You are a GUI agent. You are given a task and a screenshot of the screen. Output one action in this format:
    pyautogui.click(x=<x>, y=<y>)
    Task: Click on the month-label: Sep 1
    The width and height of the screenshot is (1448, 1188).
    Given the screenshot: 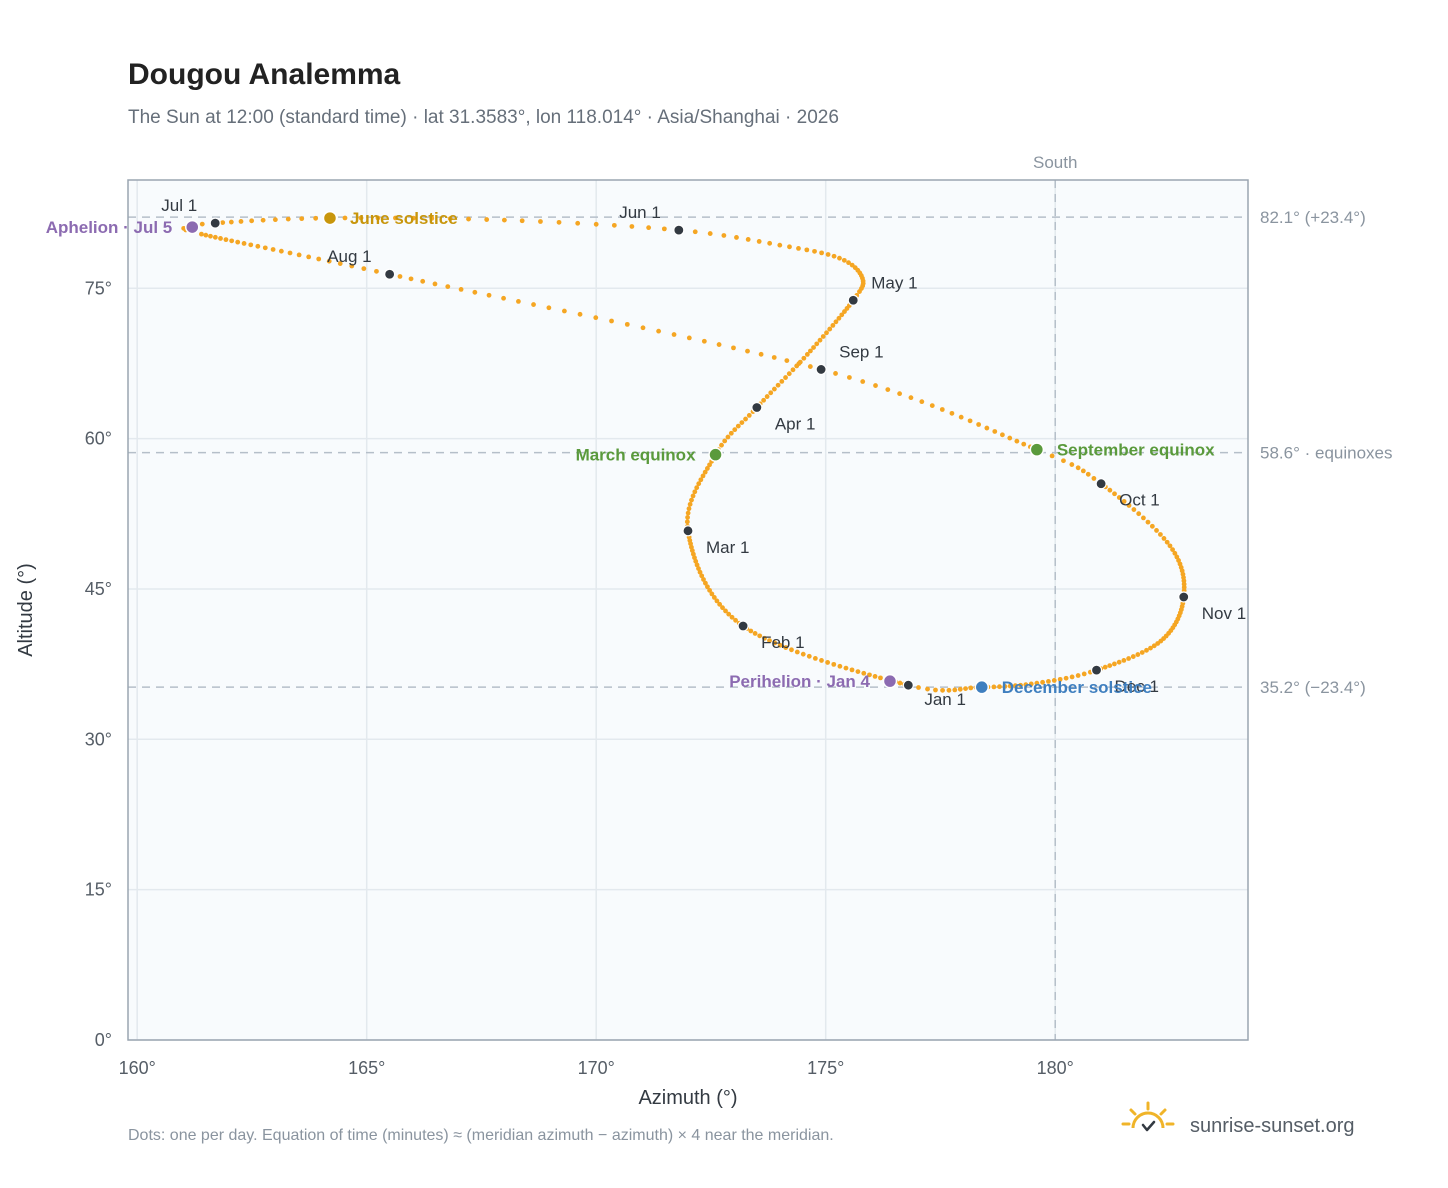 What is the action you would take?
    pyautogui.click(x=861, y=351)
    